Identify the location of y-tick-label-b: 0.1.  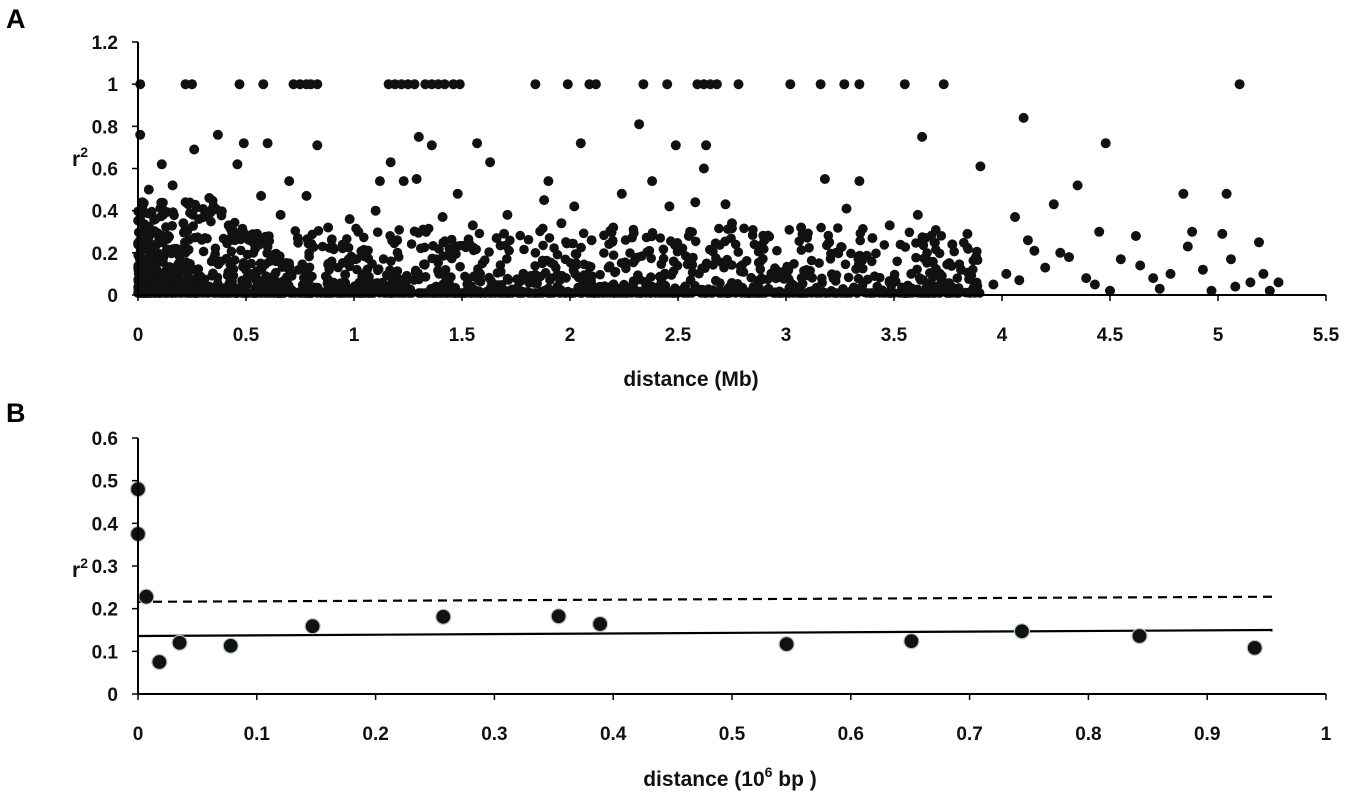
(105, 652).